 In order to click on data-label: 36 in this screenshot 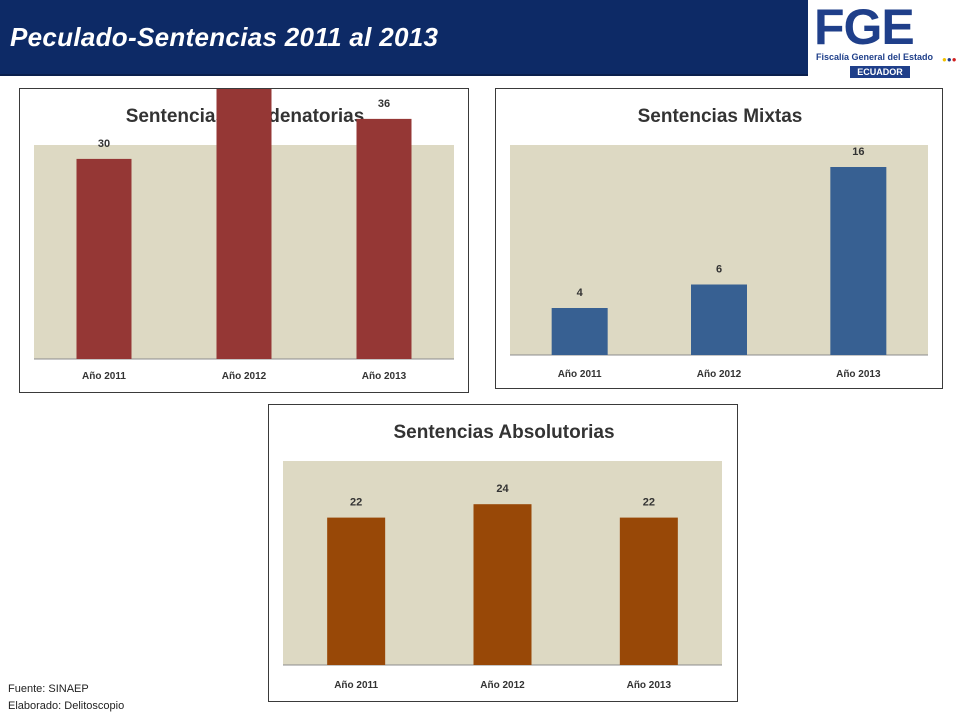, I will do `click(384, 104)`.